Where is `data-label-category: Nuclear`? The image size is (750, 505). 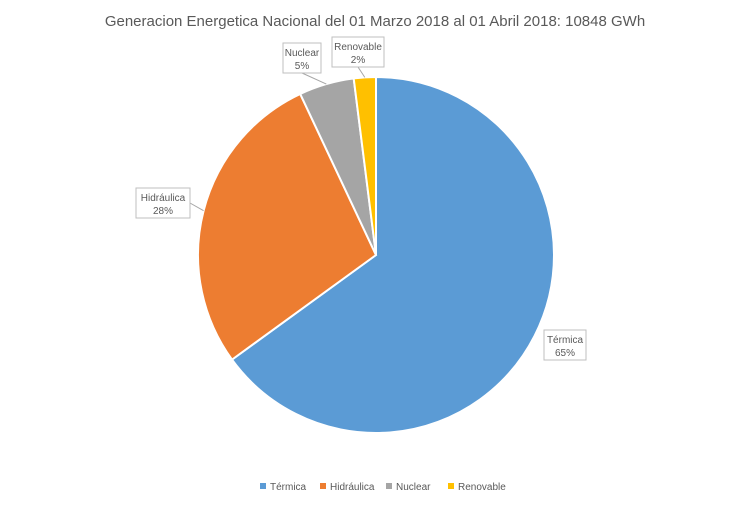
data-label-category: Nuclear is located at coordinates (302, 53).